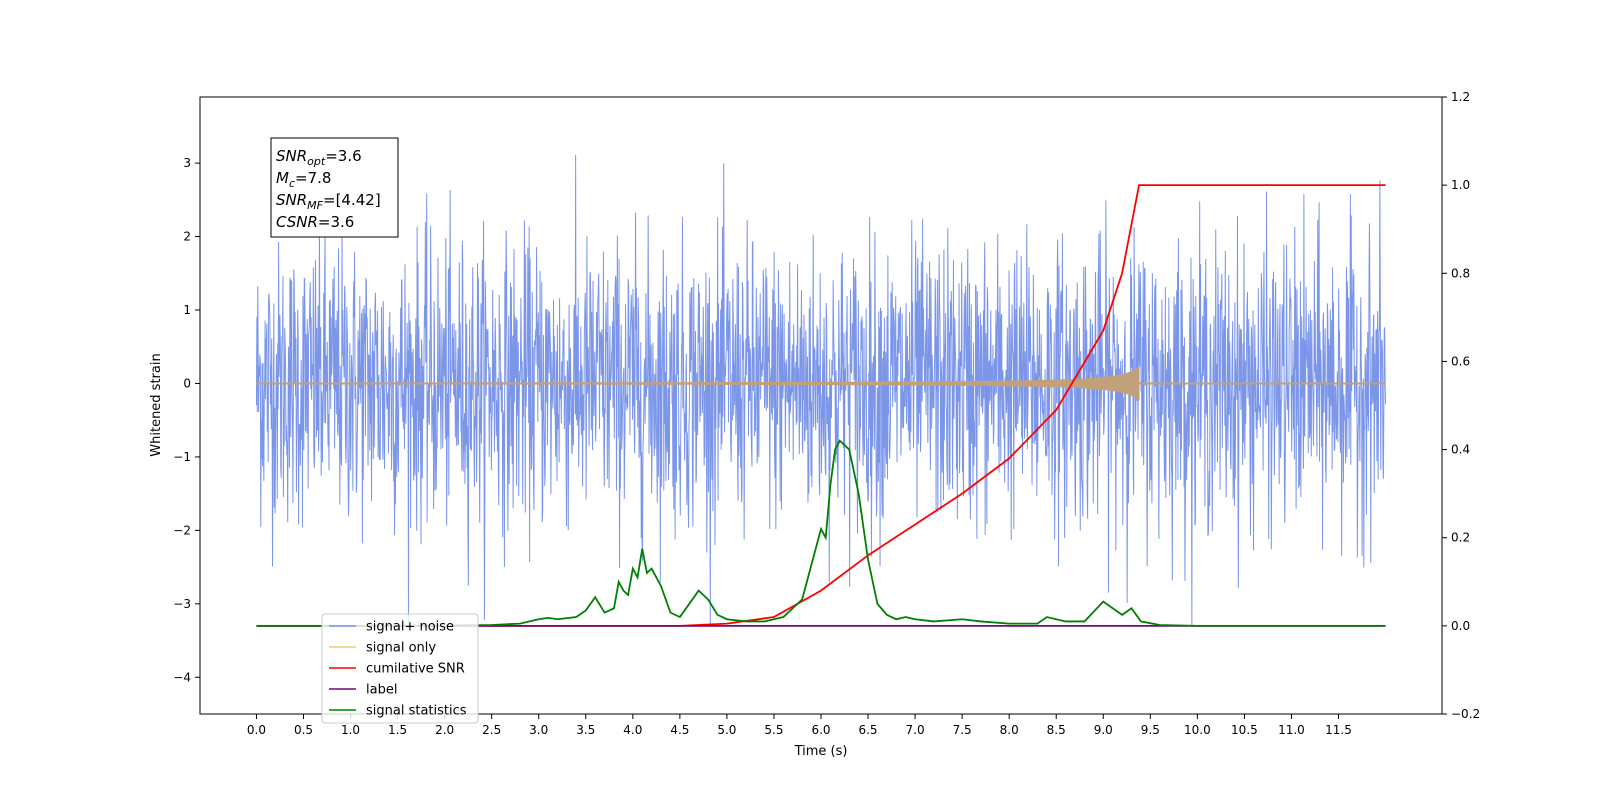  What do you see at coordinates (726, 730) in the screenshot?
I see `x-tick-label: 5.0` at bounding box center [726, 730].